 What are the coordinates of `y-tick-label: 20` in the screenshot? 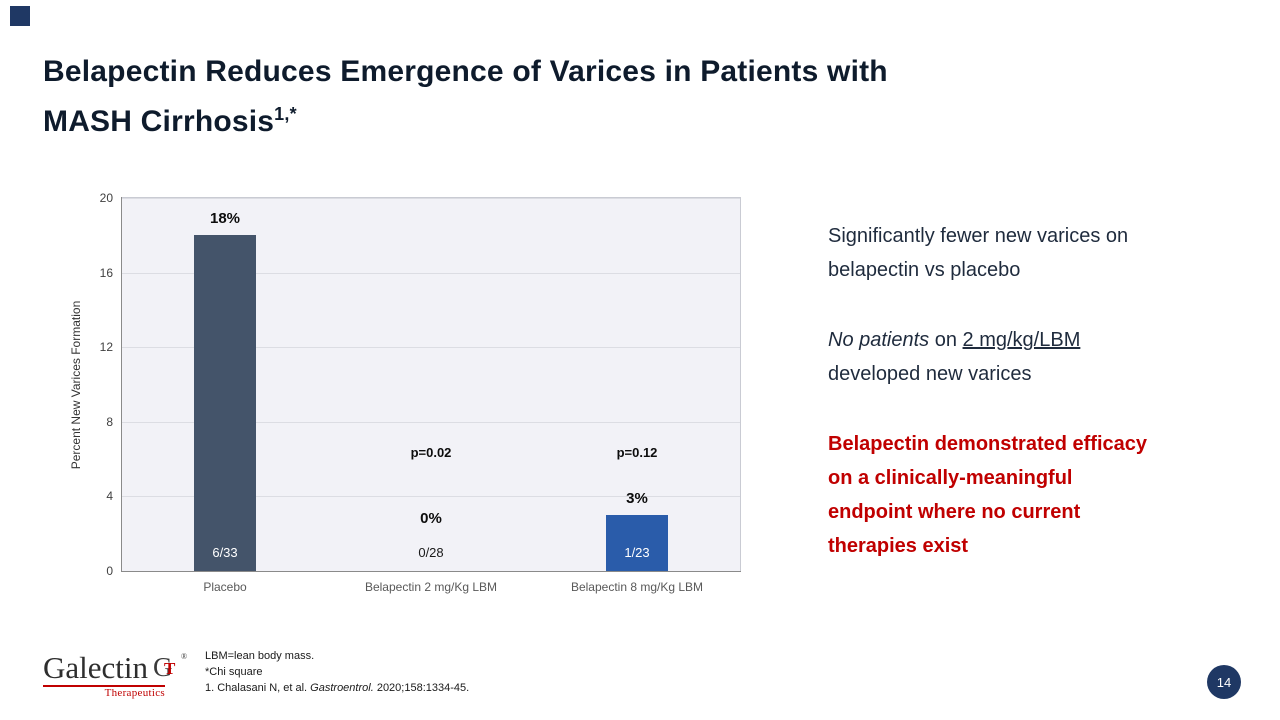 It's located at (106, 198).